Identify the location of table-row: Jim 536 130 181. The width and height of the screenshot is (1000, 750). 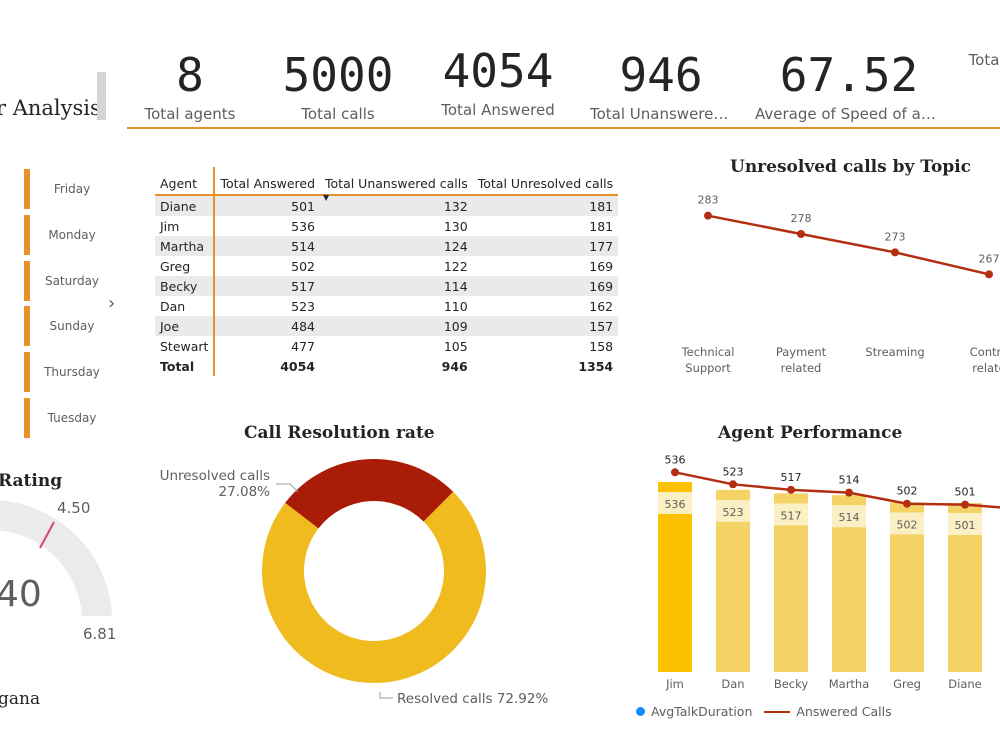
(386, 226).